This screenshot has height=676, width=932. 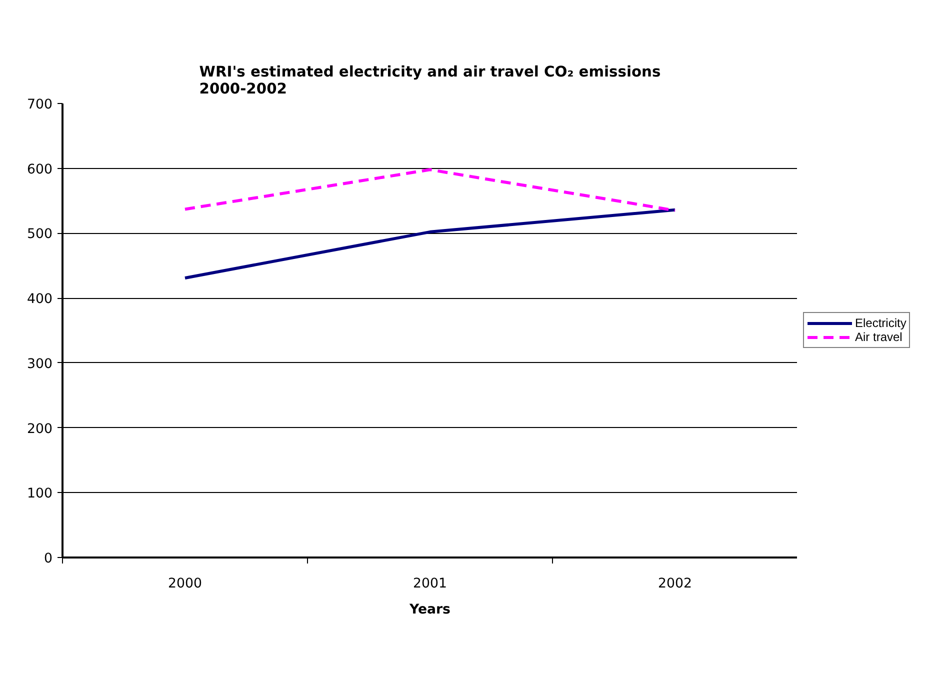 What do you see at coordinates (185, 584) in the screenshot?
I see `x-tick-label: 2000` at bounding box center [185, 584].